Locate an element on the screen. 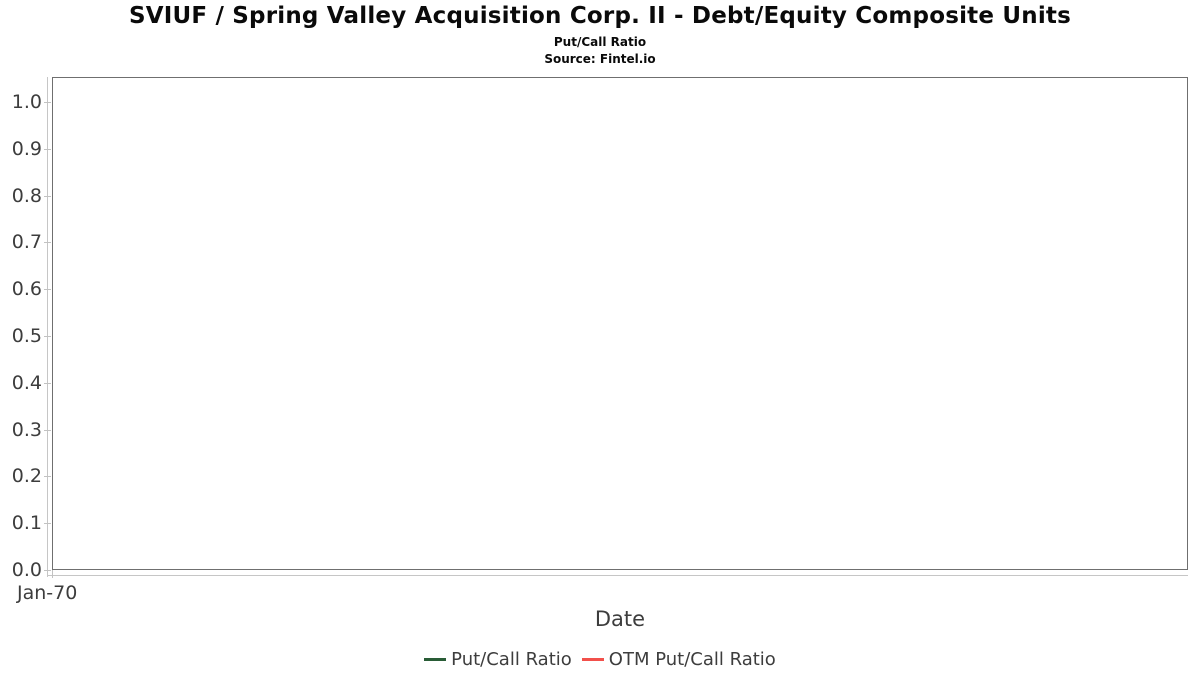 The width and height of the screenshot is (1200, 675). y-tick-label-0.6: 0.6 is located at coordinates (26, 289).